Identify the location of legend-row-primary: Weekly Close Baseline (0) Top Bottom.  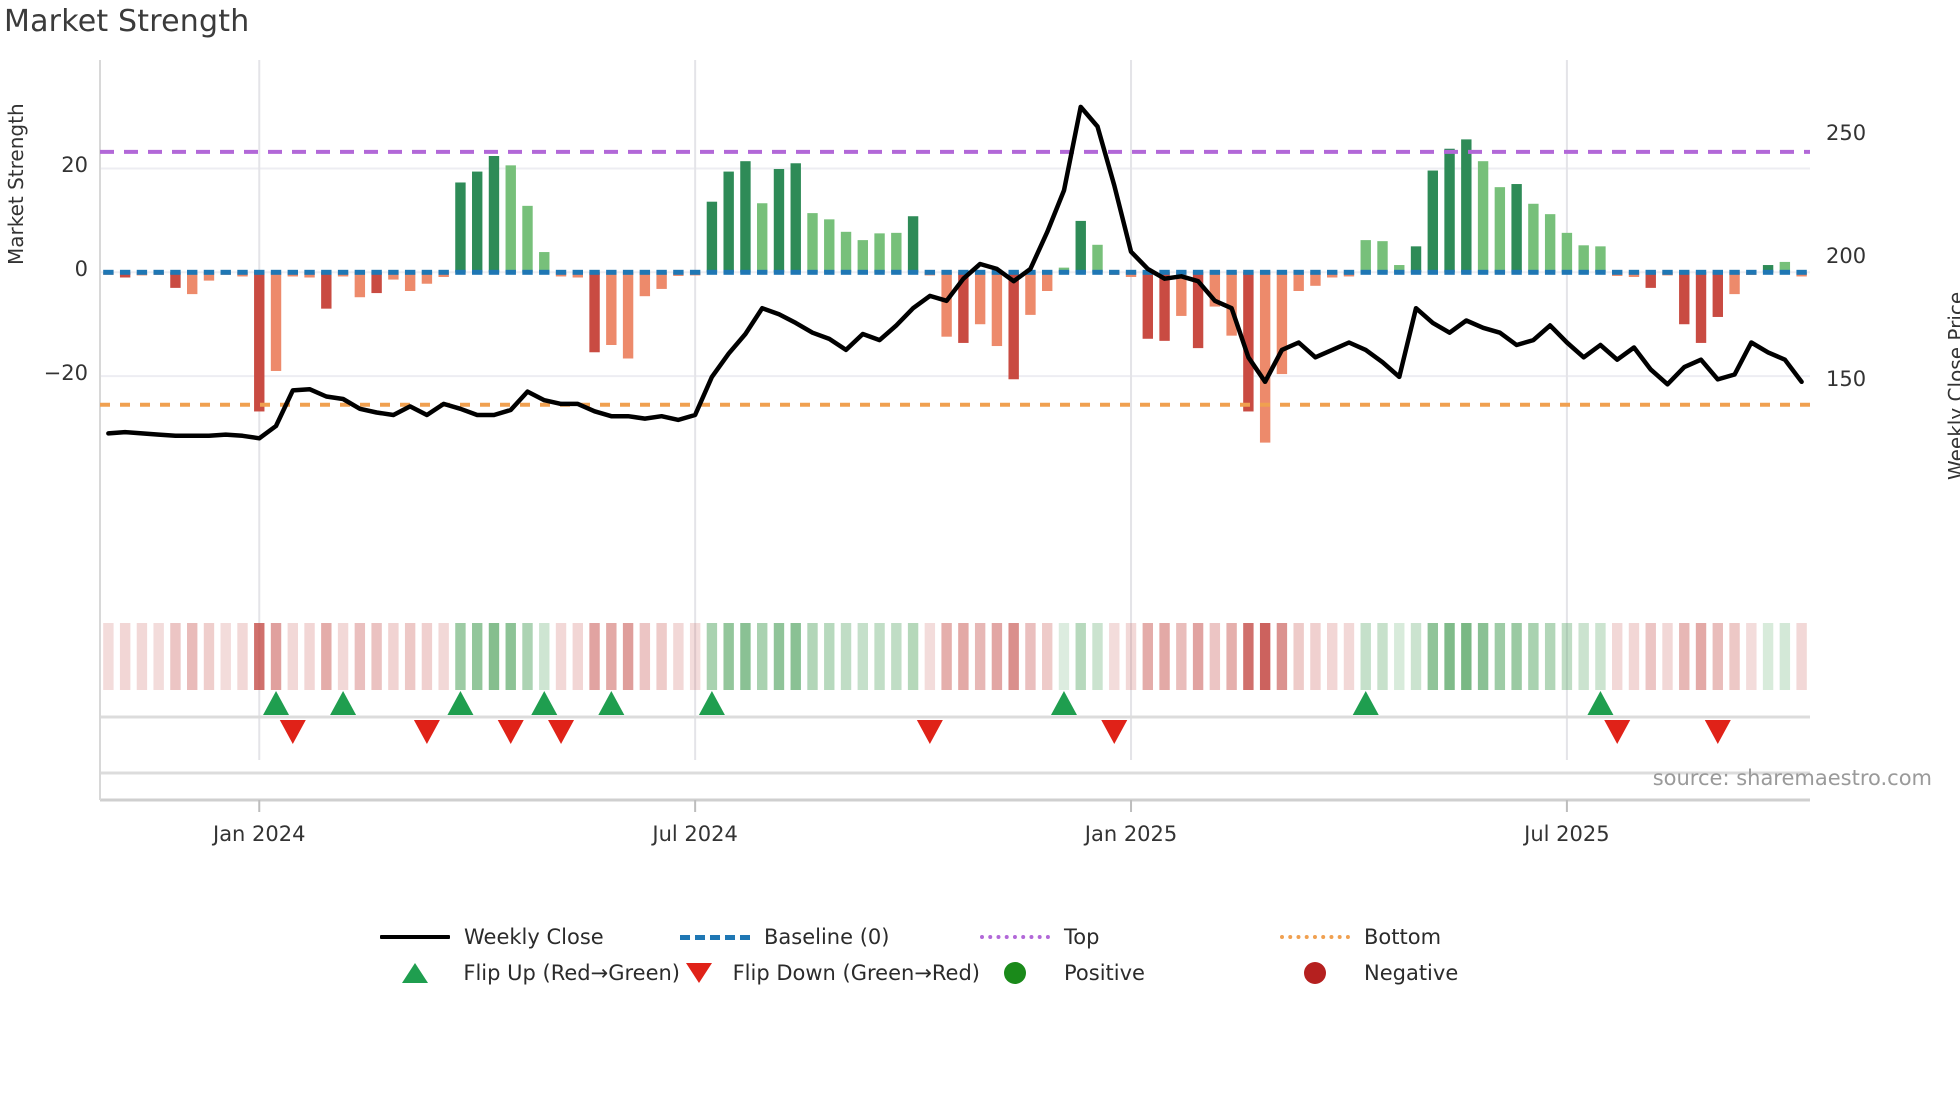
(980, 937).